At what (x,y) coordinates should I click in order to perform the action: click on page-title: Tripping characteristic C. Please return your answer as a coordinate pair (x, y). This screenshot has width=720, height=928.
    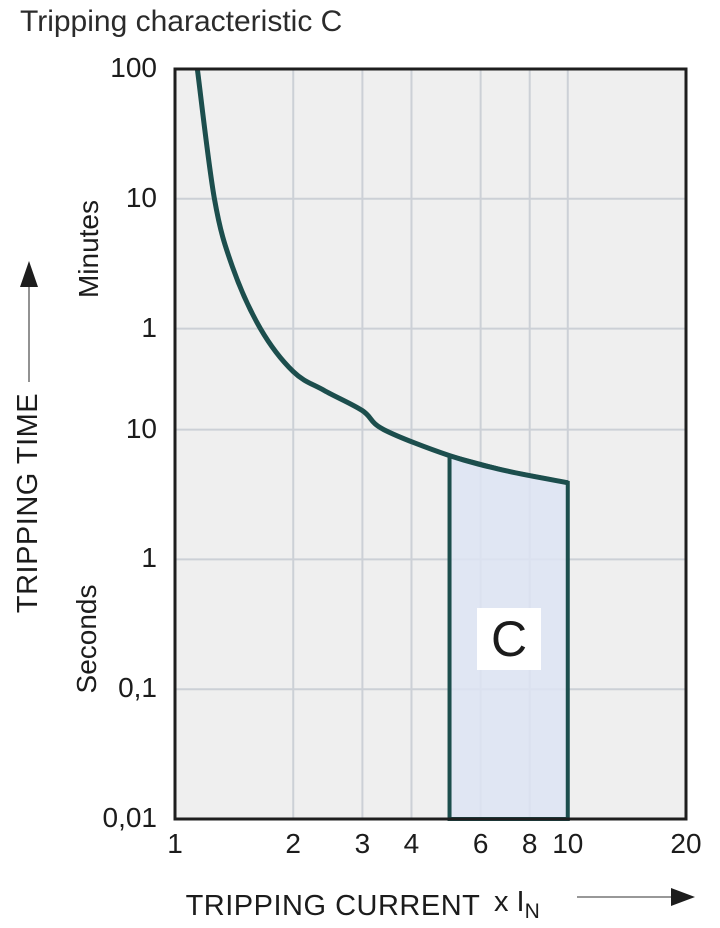
    Looking at the image, I should click on (181, 21).